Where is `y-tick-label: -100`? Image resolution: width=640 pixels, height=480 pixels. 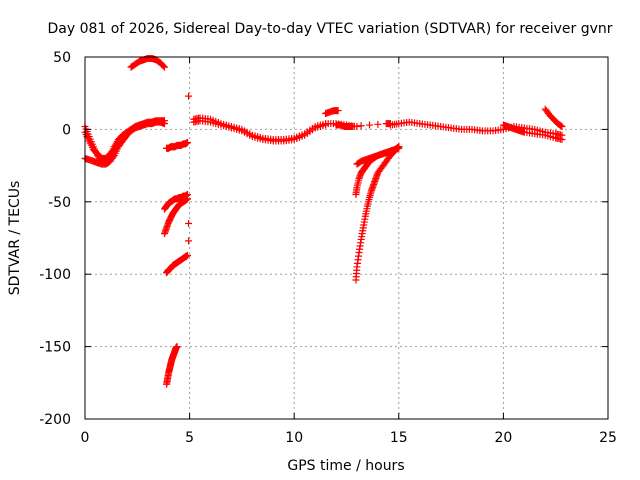
y-tick-label: -100 is located at coordinates (55, 275).